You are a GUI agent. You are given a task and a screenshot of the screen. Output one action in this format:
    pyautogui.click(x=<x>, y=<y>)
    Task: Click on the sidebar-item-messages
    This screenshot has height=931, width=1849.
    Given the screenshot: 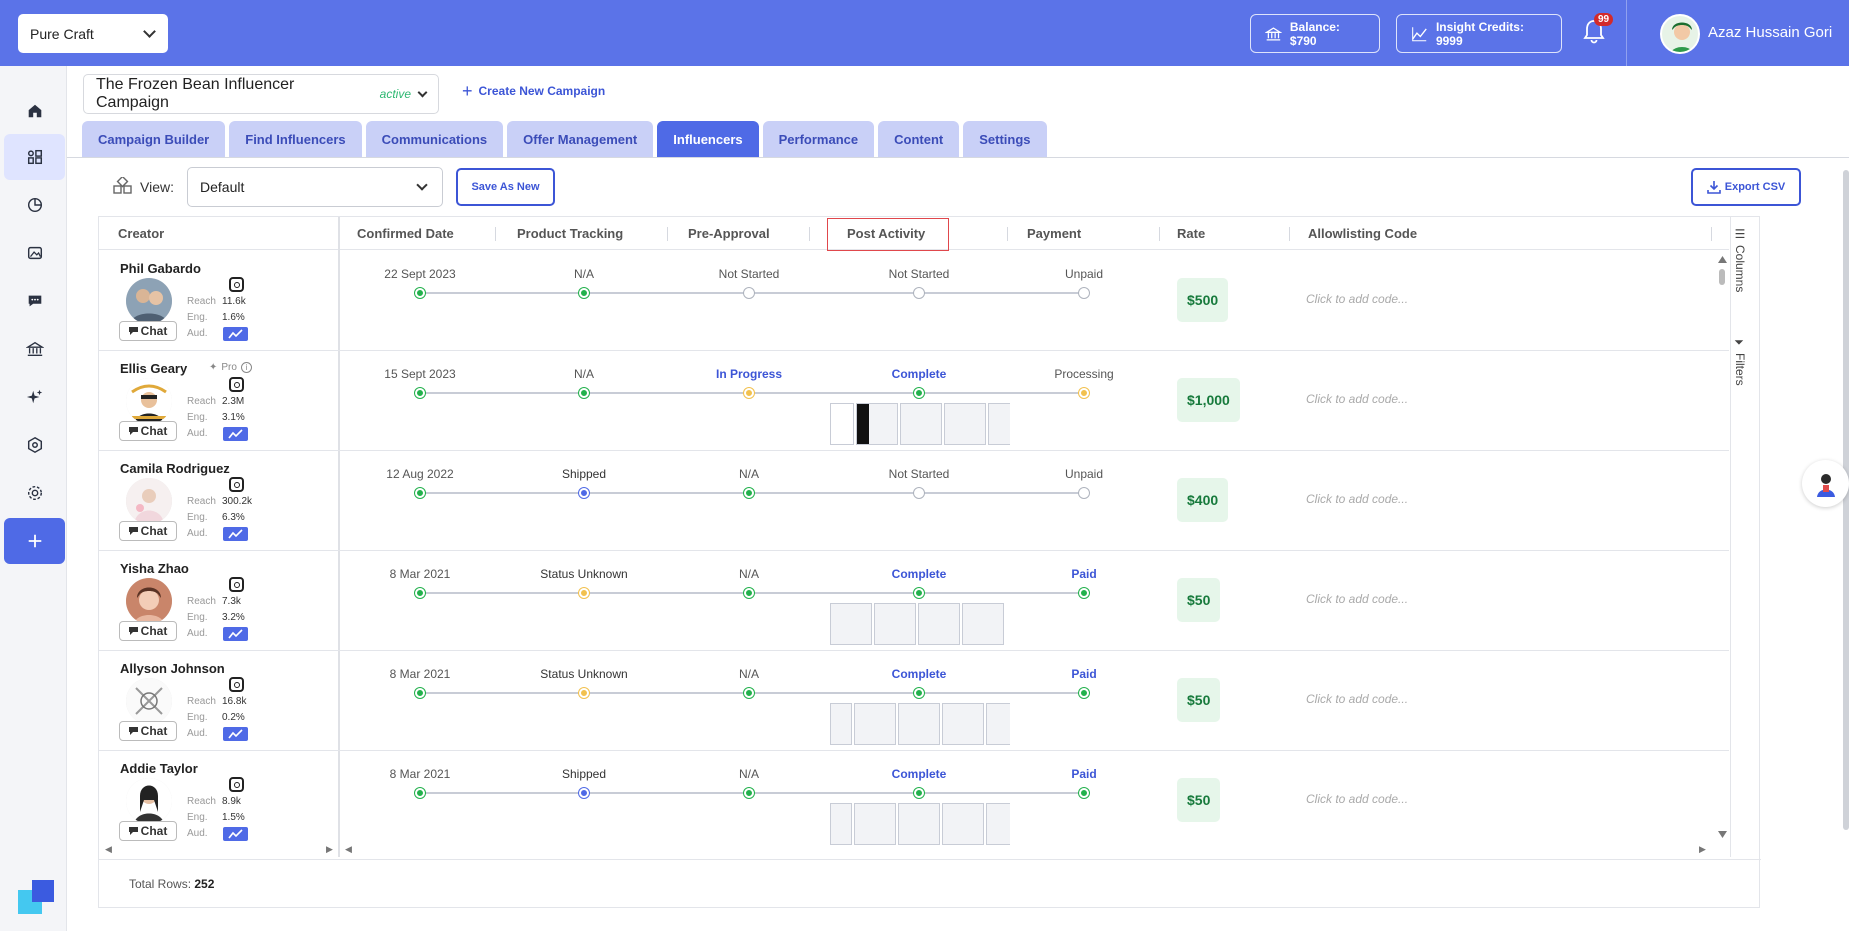 What is the action you would take?
    pyautogui.click(x=34, y=301)
    